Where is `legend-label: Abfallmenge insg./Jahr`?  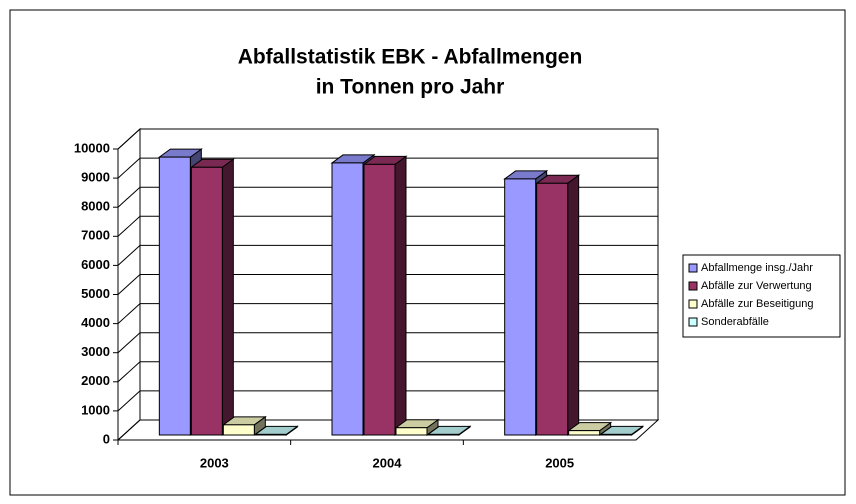
legend-label: Abfallmenge insg./Jahr is located at coordinates (757, 268).